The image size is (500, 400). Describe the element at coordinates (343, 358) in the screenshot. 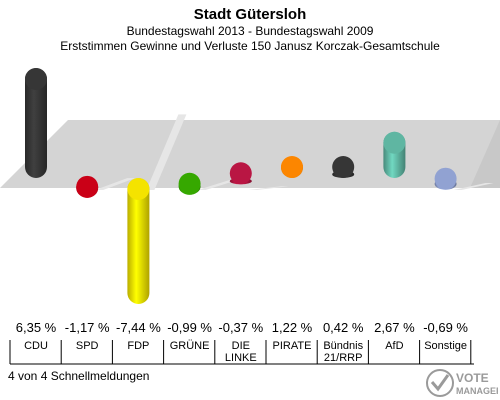

I see `category-label: 21/RRP` at that location.